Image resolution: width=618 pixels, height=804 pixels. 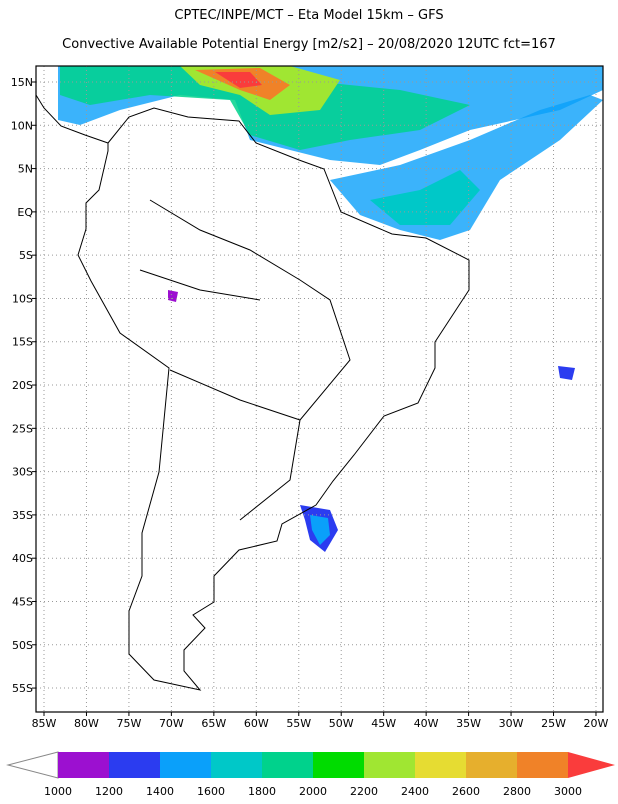 I want to click on lat-label: EQ, so click(x=25, y=212).